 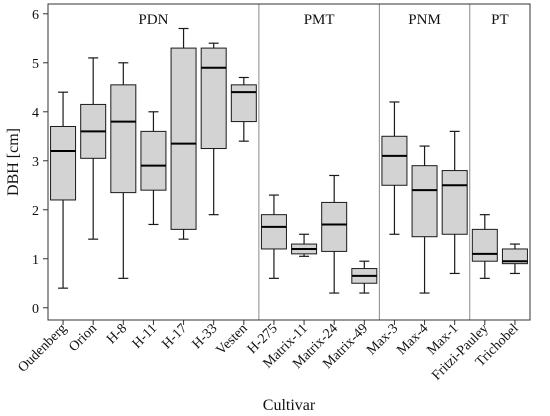 I want to click on y-tick-label: 2, so click(x=35, y=211).